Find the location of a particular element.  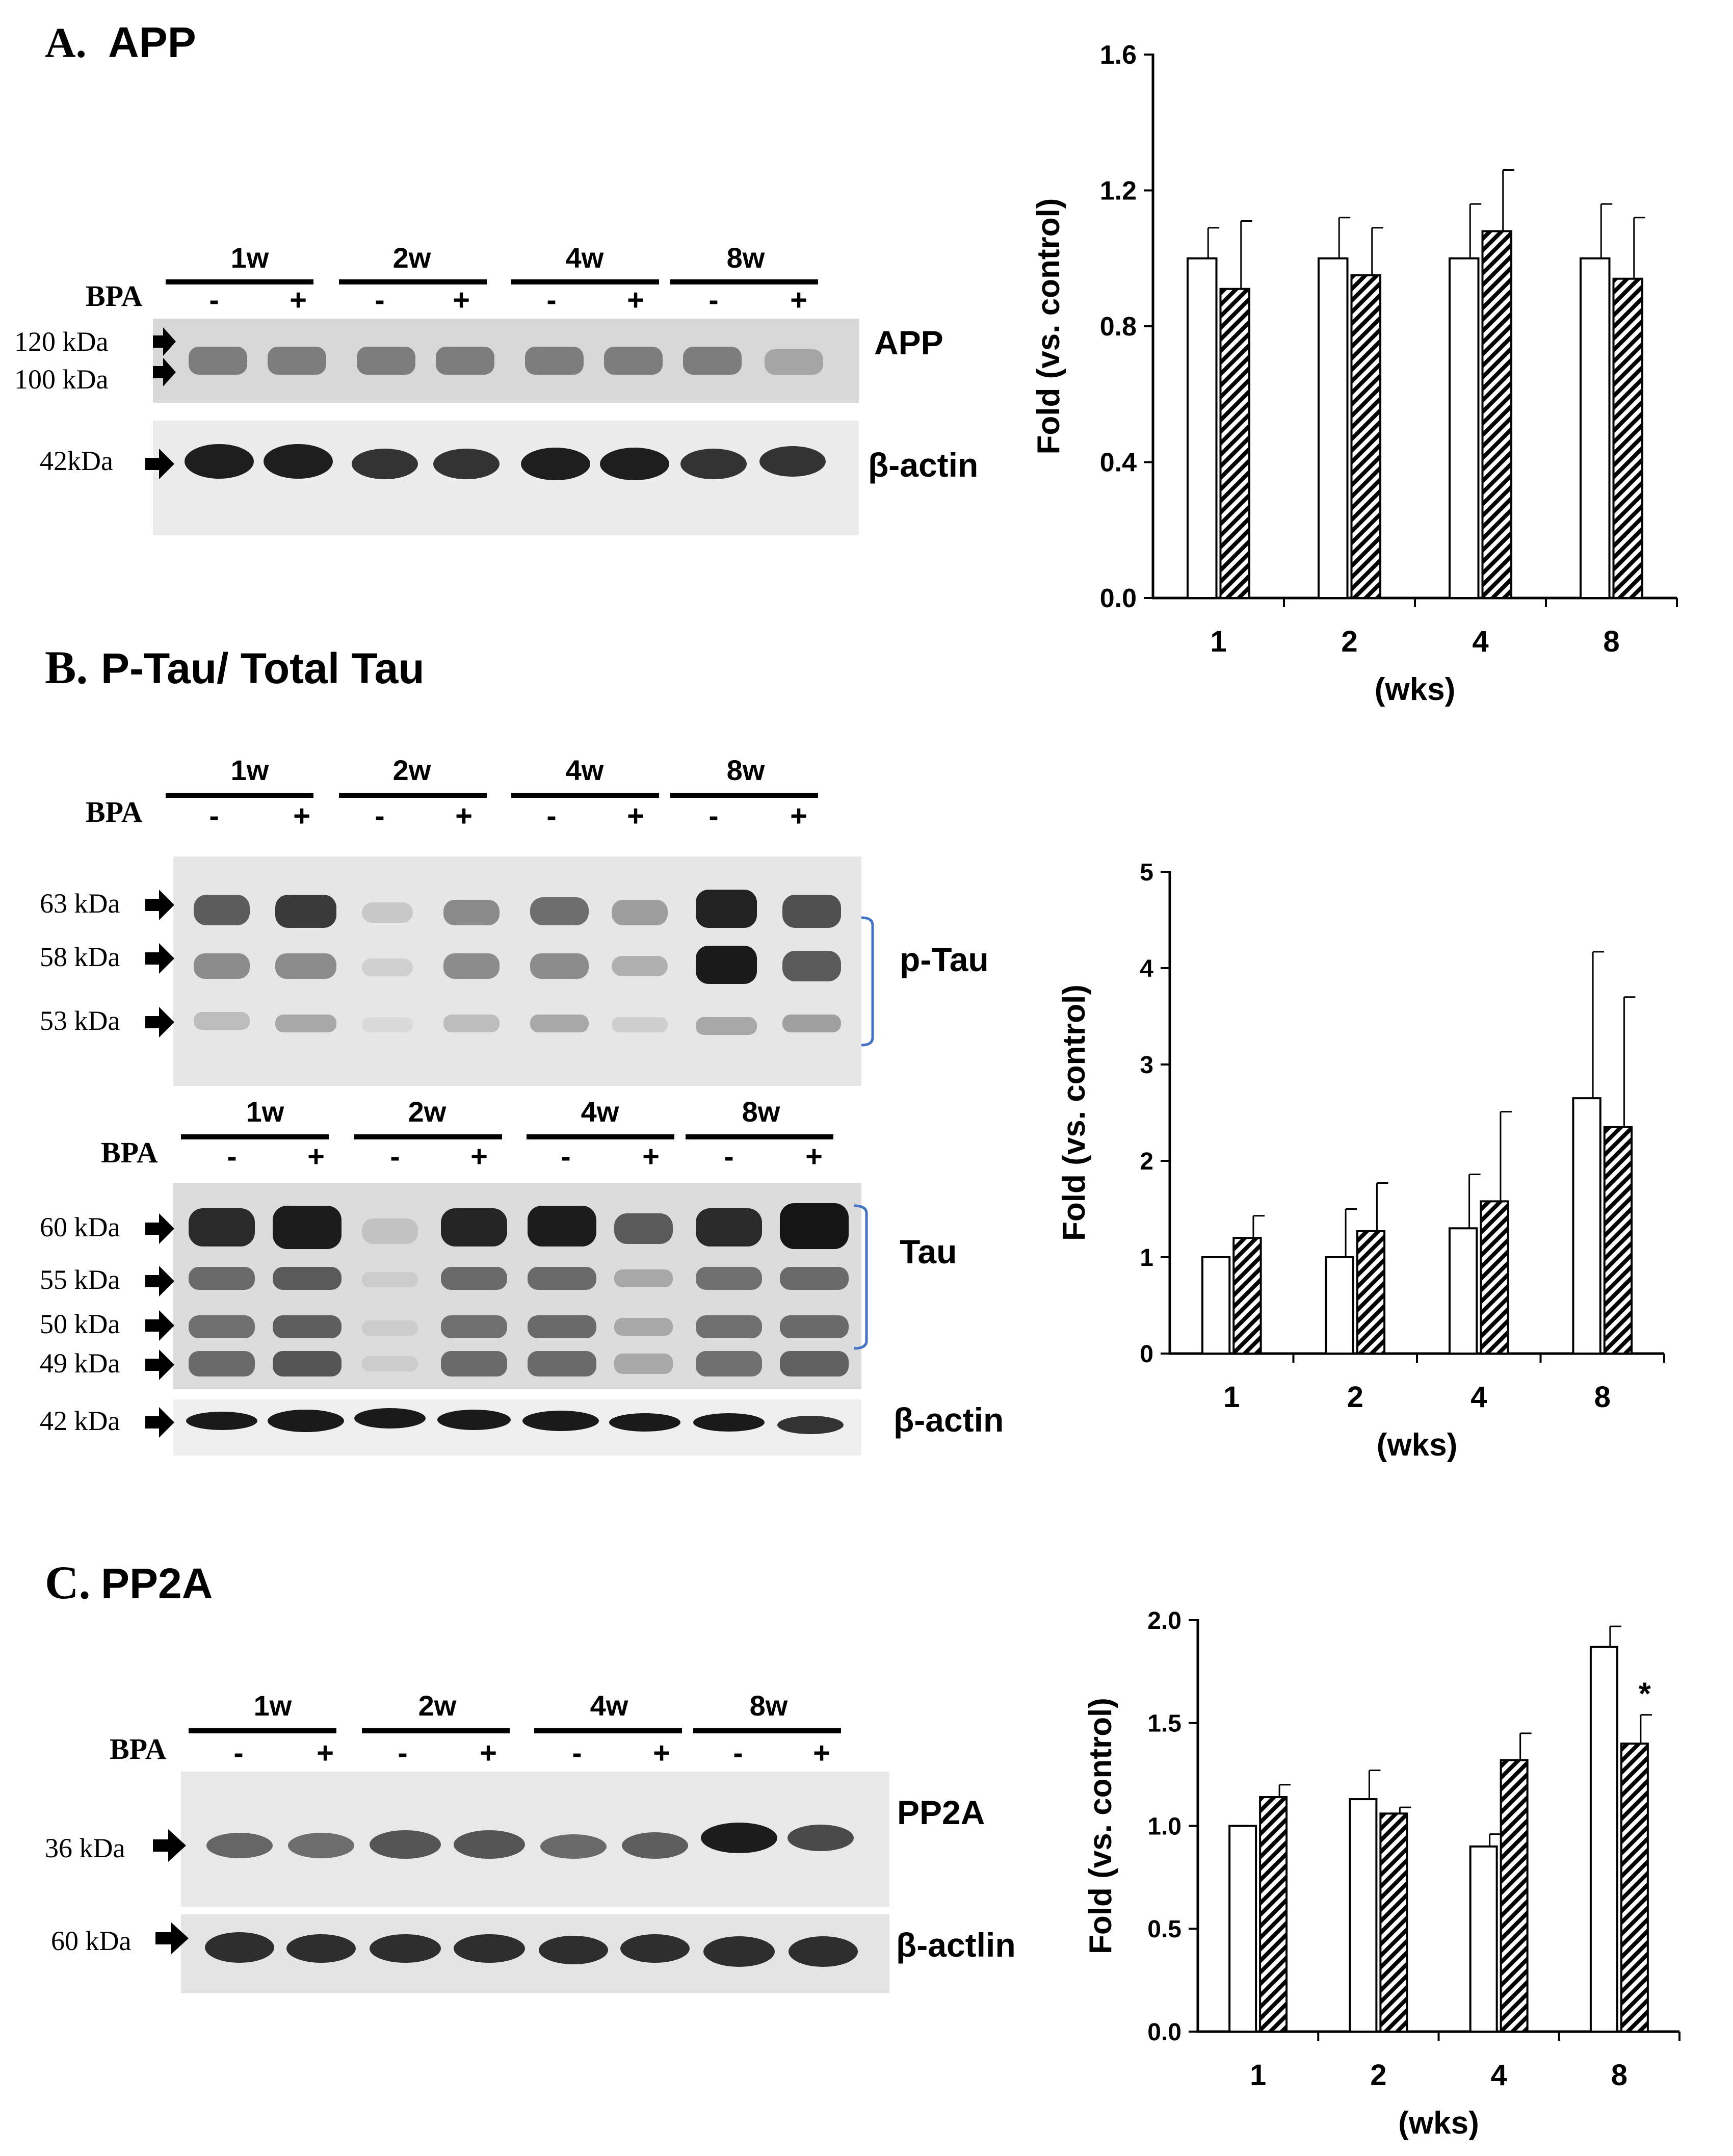

blot-b2-proteins: Tau β-actin is located at coordinates (949, 1336).